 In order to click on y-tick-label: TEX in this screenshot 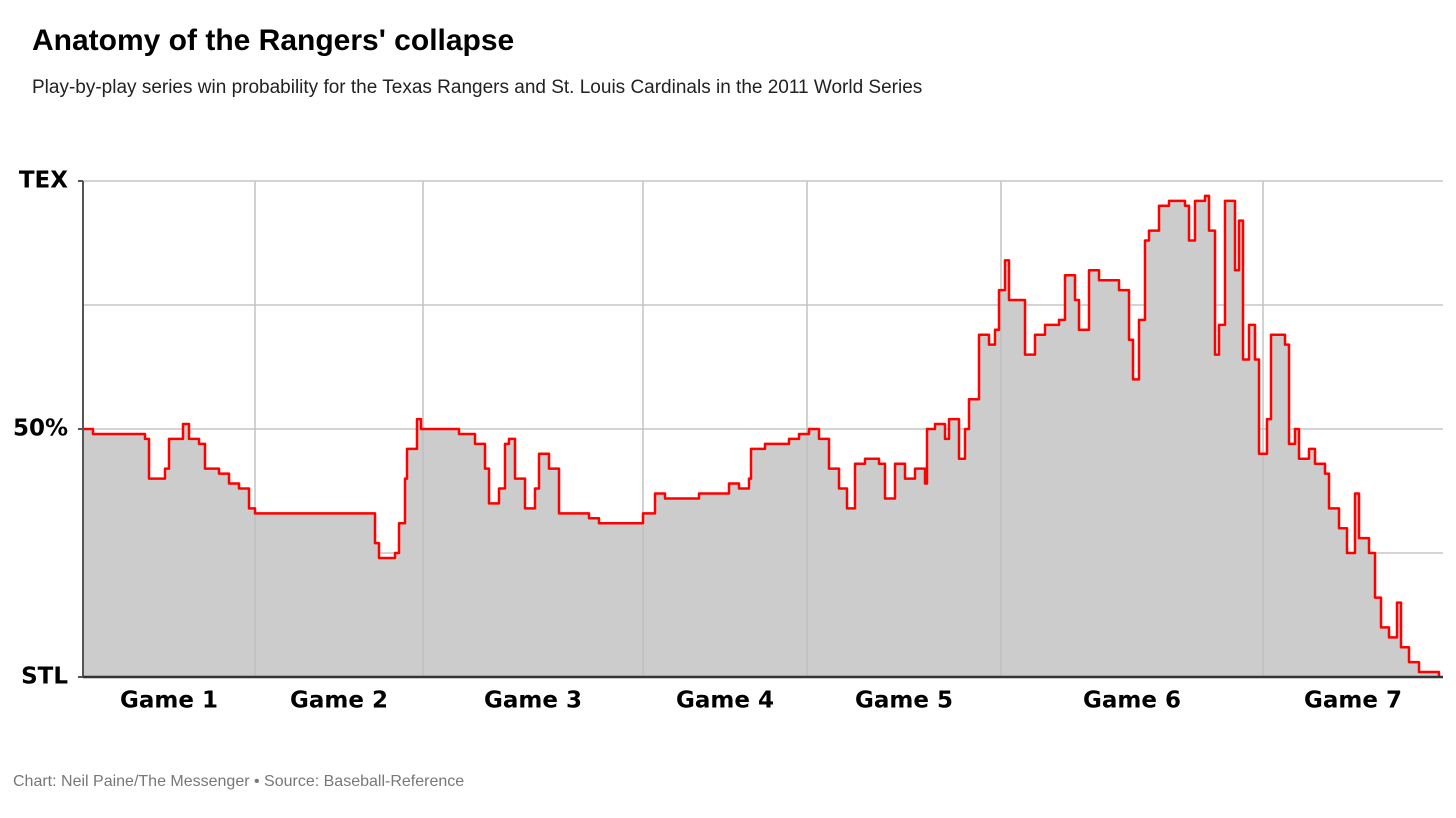, I will do `click(43, 181)`.